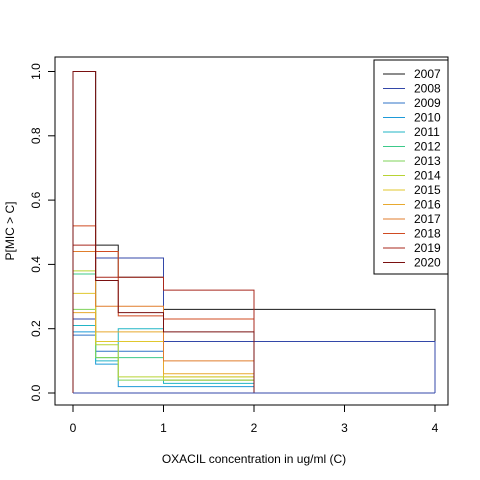  I want to click on legend-label-2012: 2012, so click(427, 147).